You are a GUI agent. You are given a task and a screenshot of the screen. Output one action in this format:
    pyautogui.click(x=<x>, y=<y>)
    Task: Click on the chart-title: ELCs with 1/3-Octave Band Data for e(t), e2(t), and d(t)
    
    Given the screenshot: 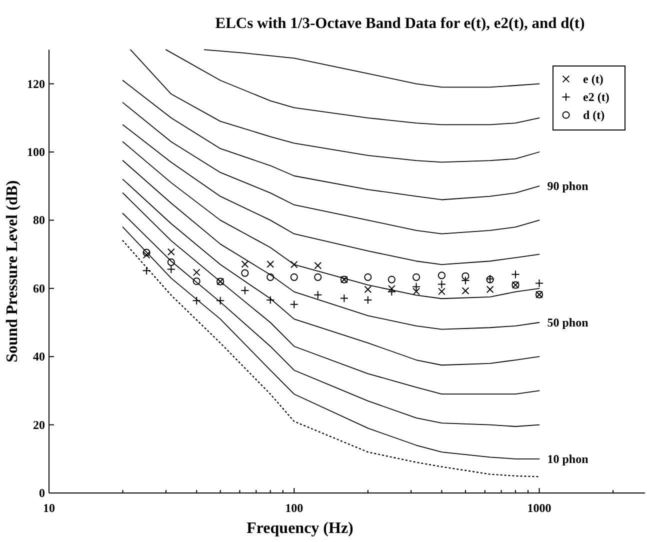 What is the action you would take?
    pyautogui.click(x=400, y=23)
    